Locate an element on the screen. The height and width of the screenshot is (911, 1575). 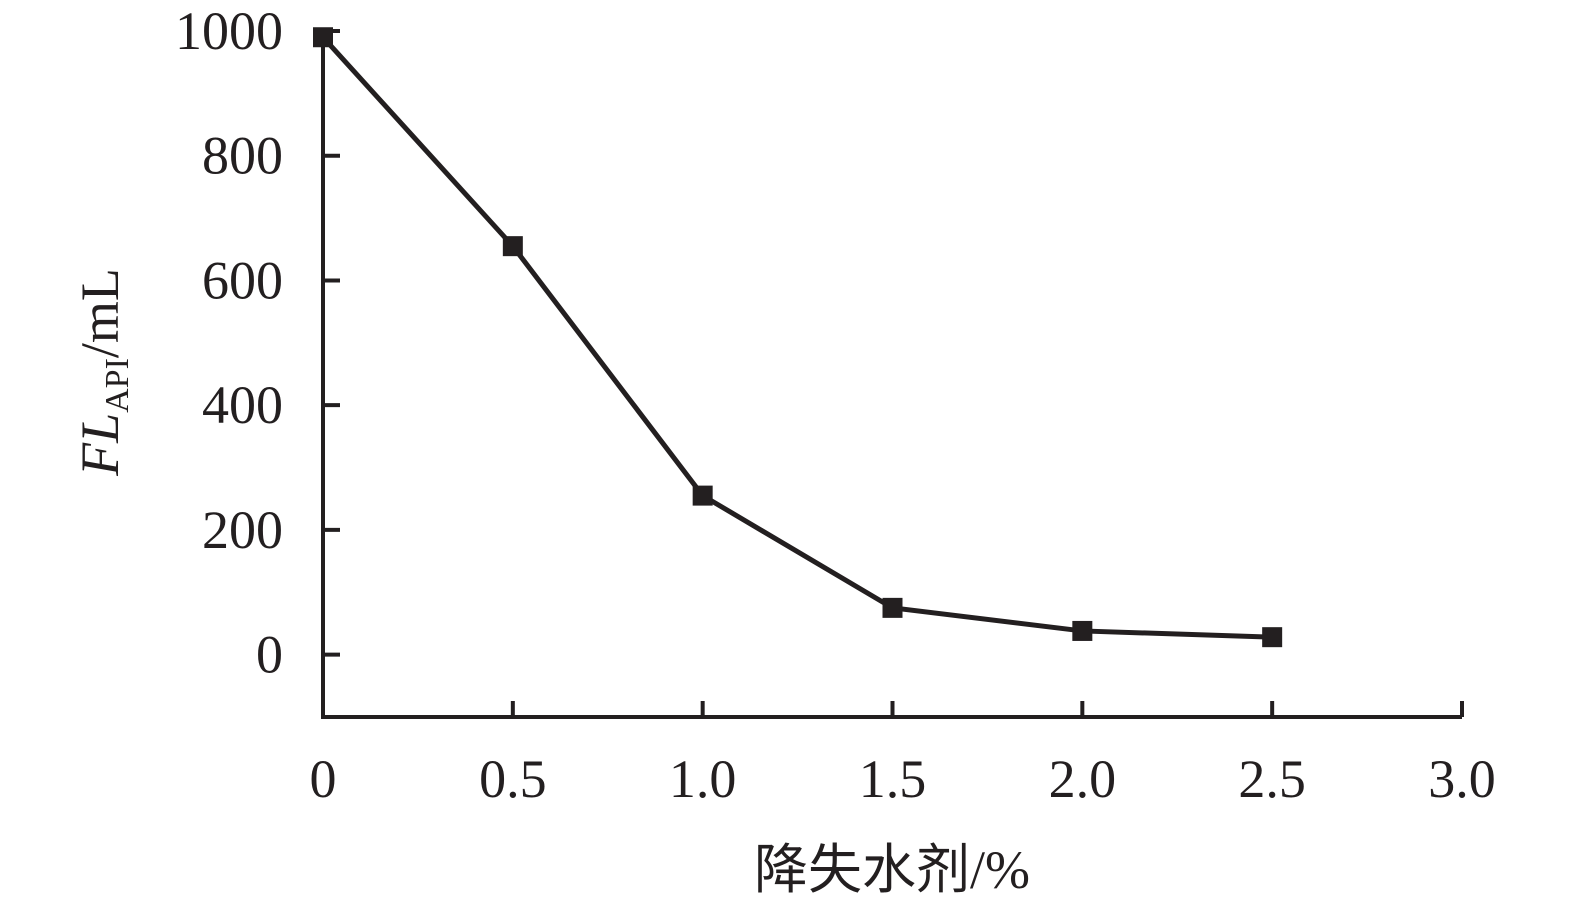
x-tick-label: 0.5 is located at coordinates (513, 779).